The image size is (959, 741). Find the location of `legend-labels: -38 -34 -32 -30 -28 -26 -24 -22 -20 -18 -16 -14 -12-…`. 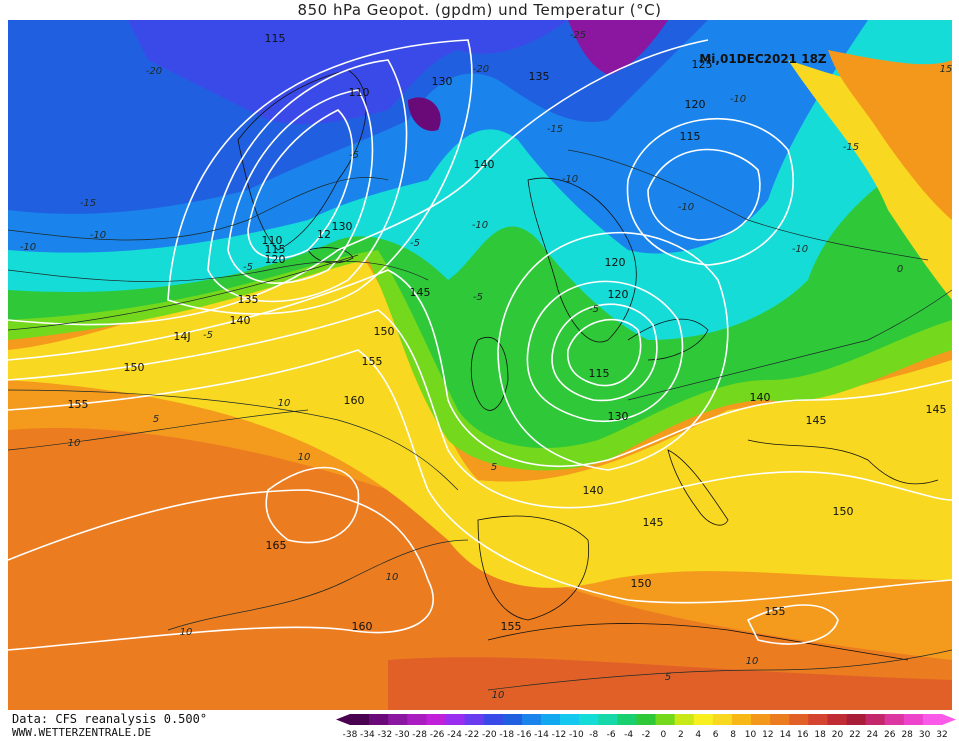

legend-labels: -38 -34 -32 -30 -28 -26 -24 -22 -20 -18 -16 -14 -12-… is located at coordinates (645, 735).